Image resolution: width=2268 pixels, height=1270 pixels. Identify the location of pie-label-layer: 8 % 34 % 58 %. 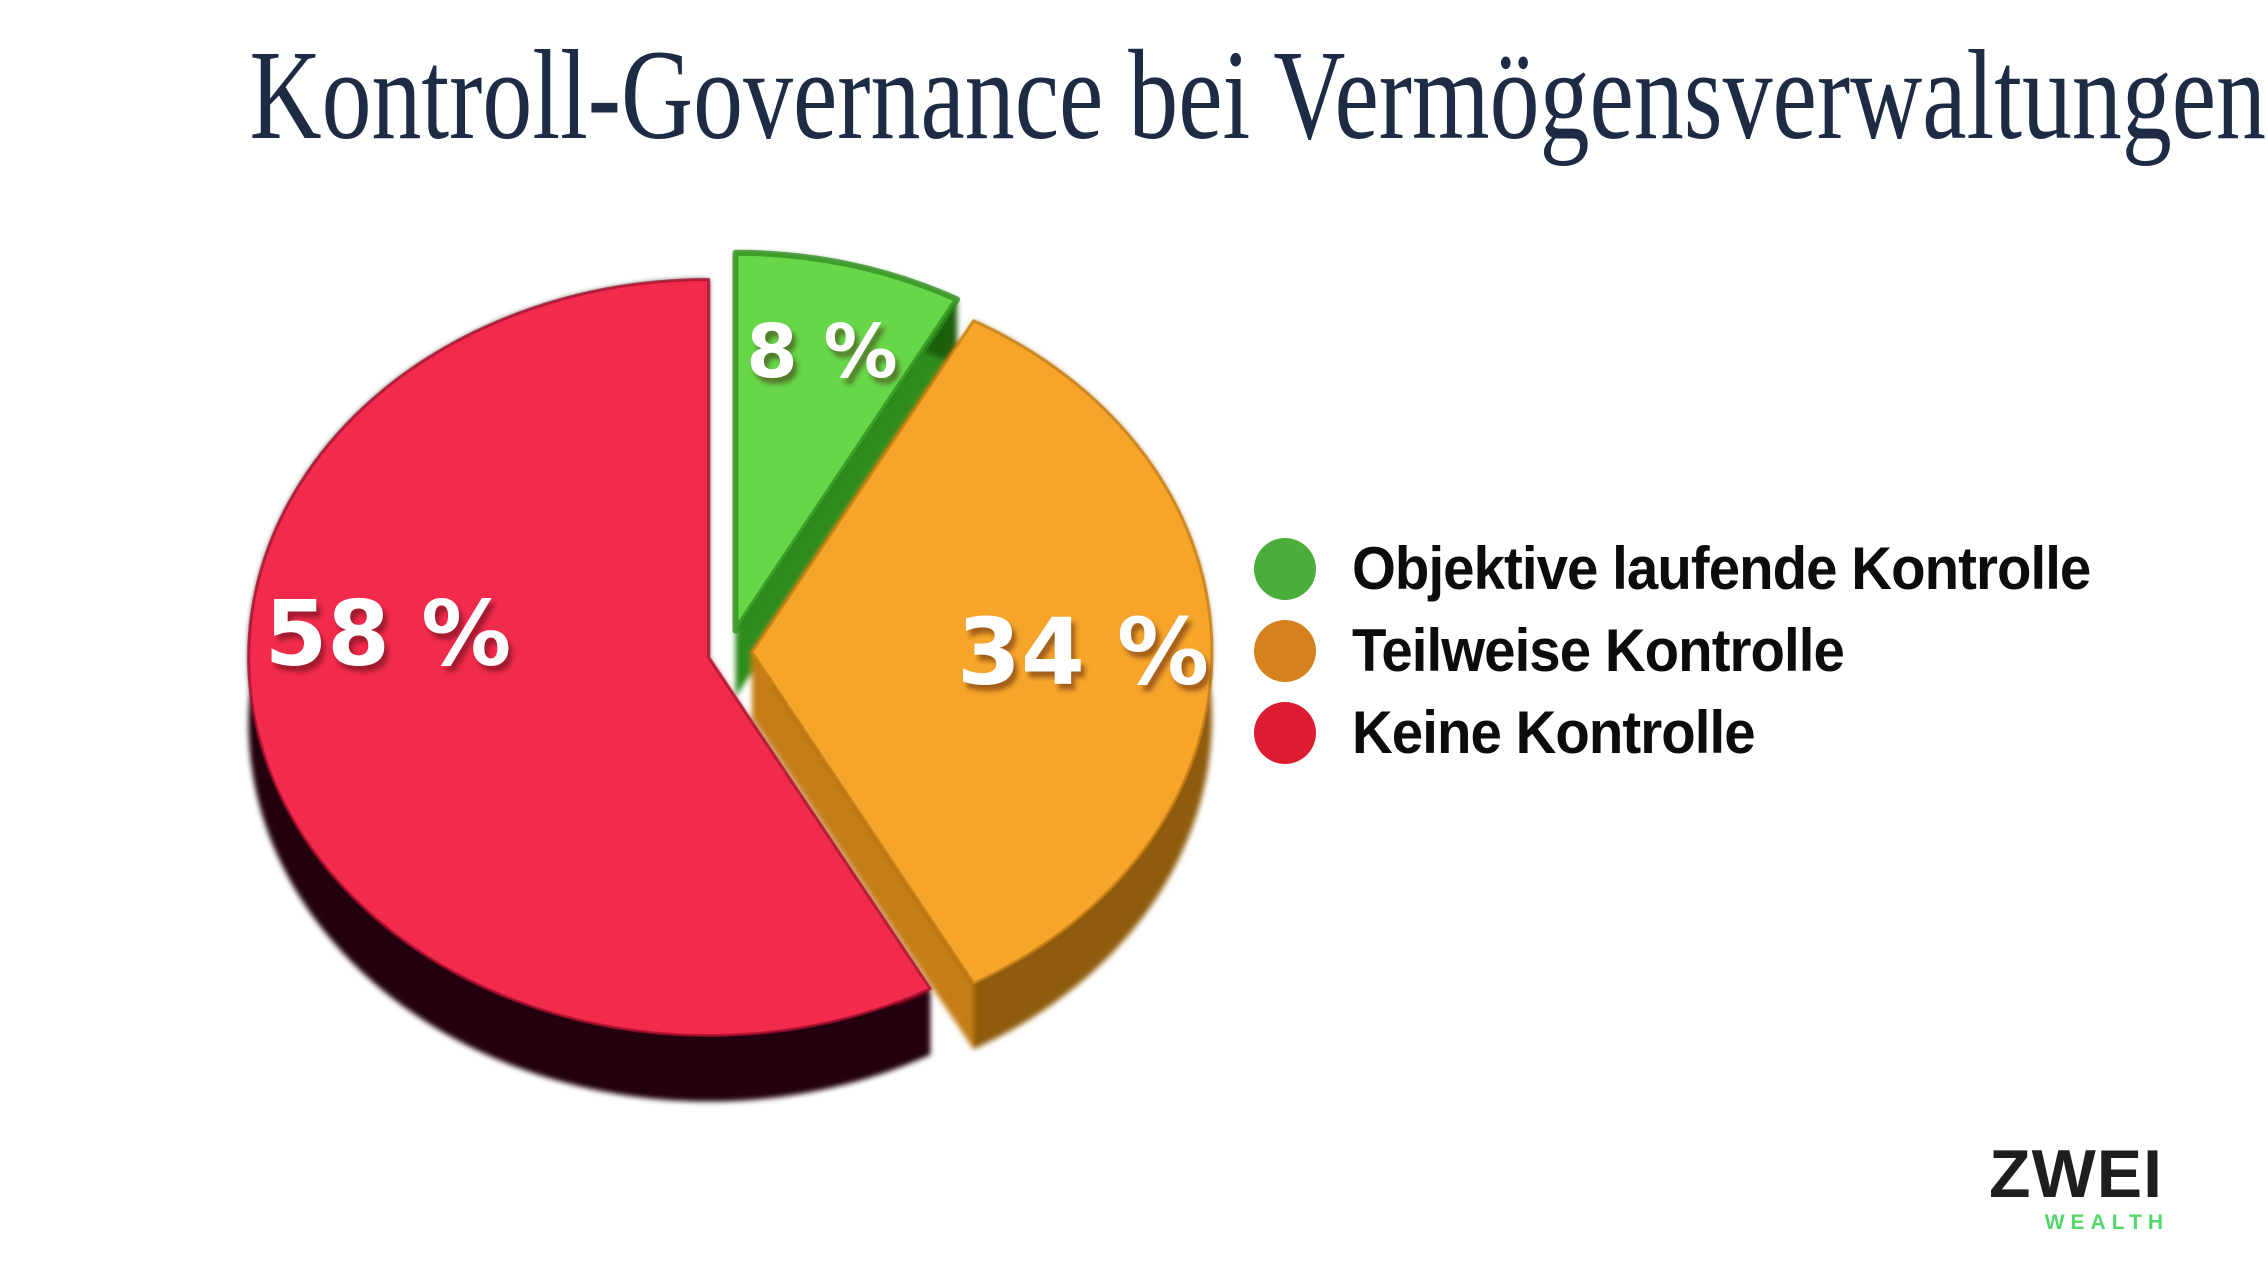
(737, 507).